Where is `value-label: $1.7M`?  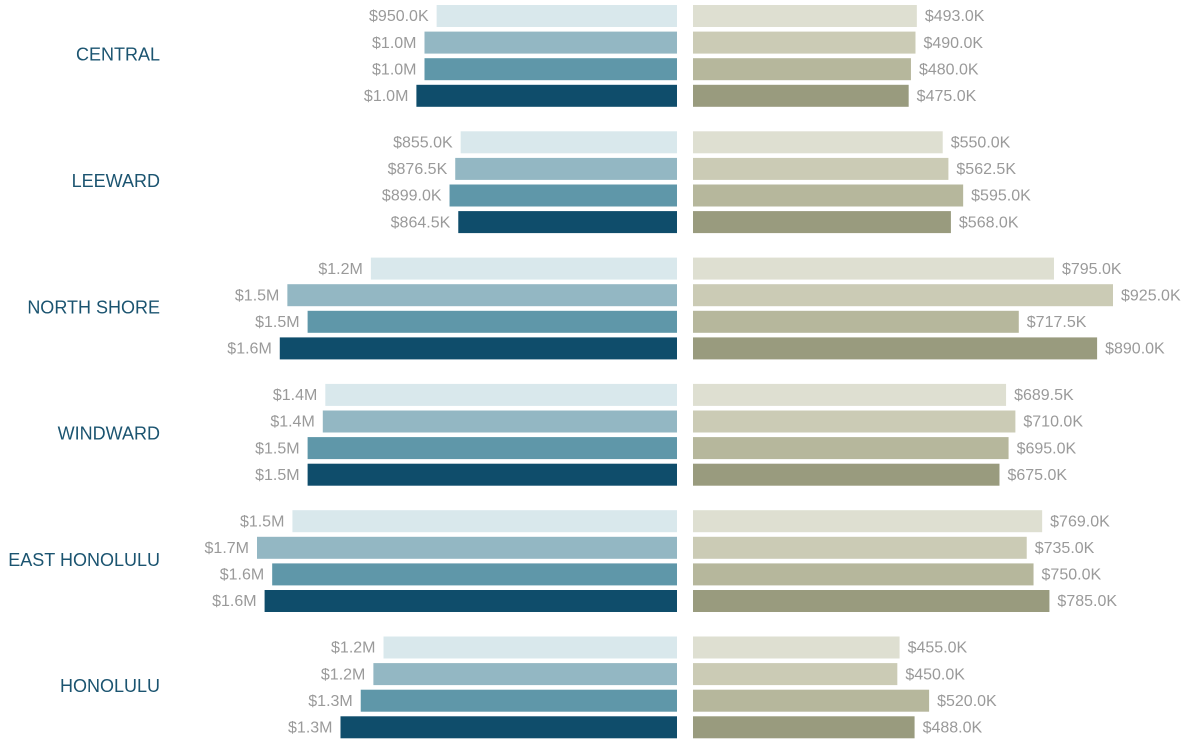
value-label: $1.7M is located at coordinates (227, 548).